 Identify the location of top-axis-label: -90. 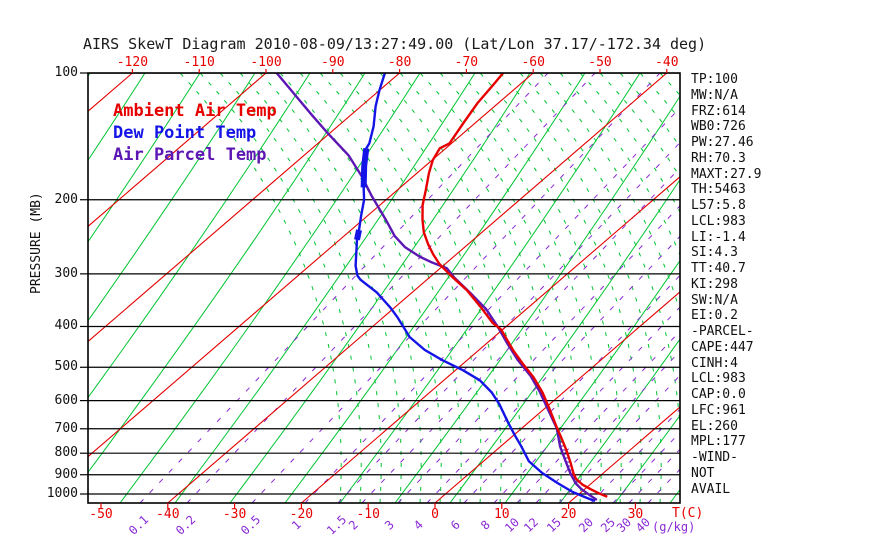
(333, 62).